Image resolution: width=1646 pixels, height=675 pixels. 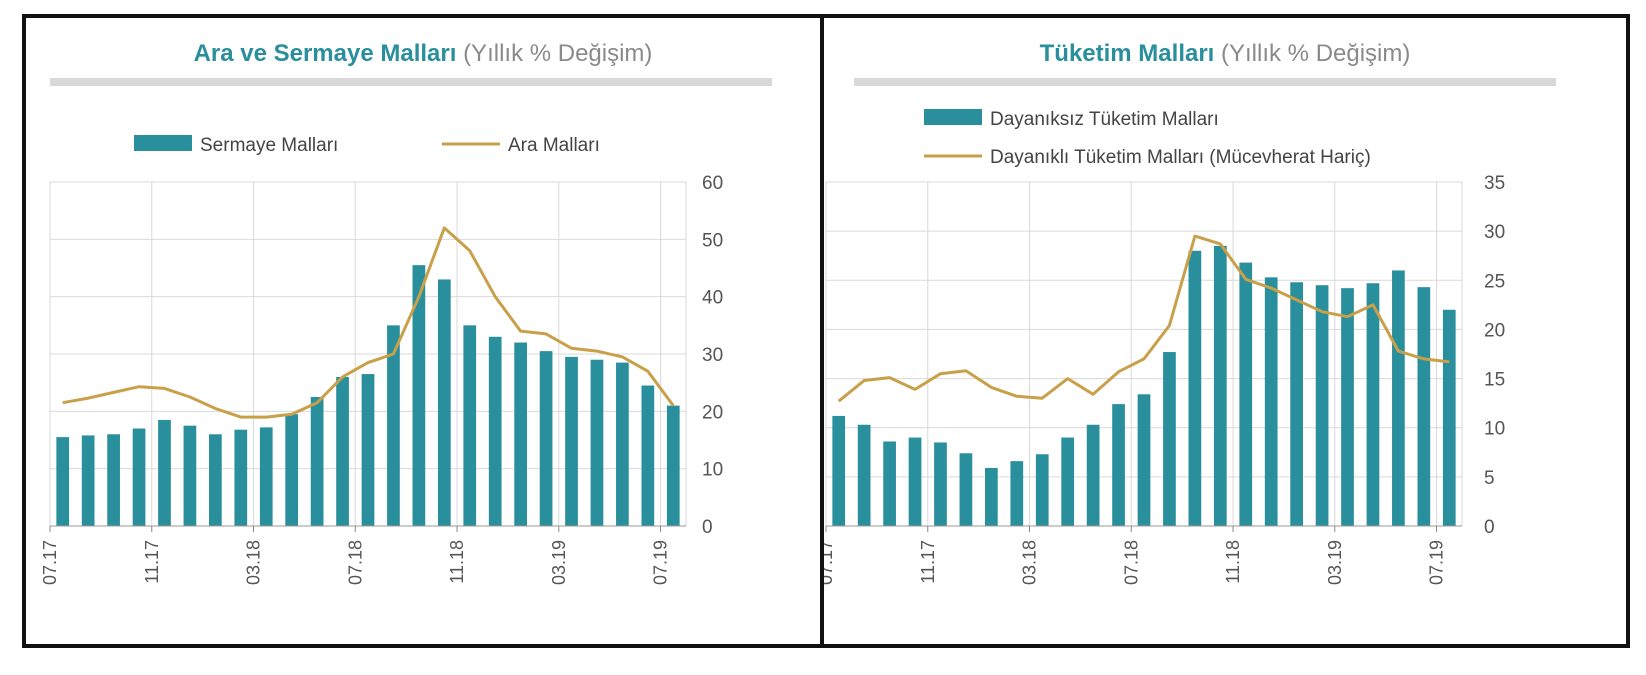 What do you see at coordinates (1494, 183) in the screenshot?
I see `right-ytick-label: 35` at bounding box center [1494, 183].